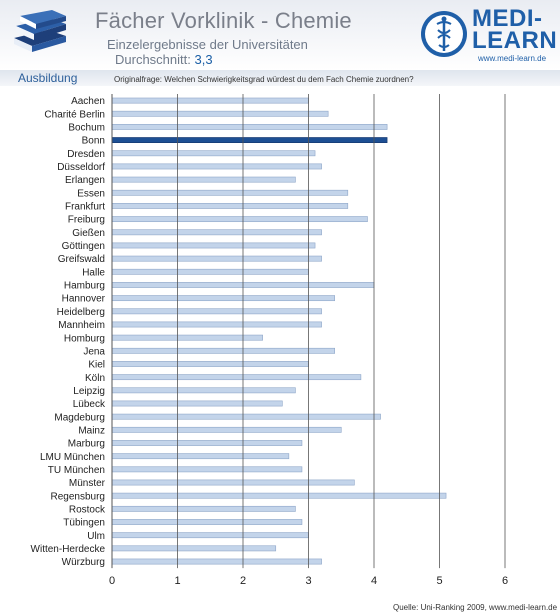 This screenshot has height=616, width=560. I want to click on page-title: Fächer Vorklinik - Chemie, so click(223, 20).